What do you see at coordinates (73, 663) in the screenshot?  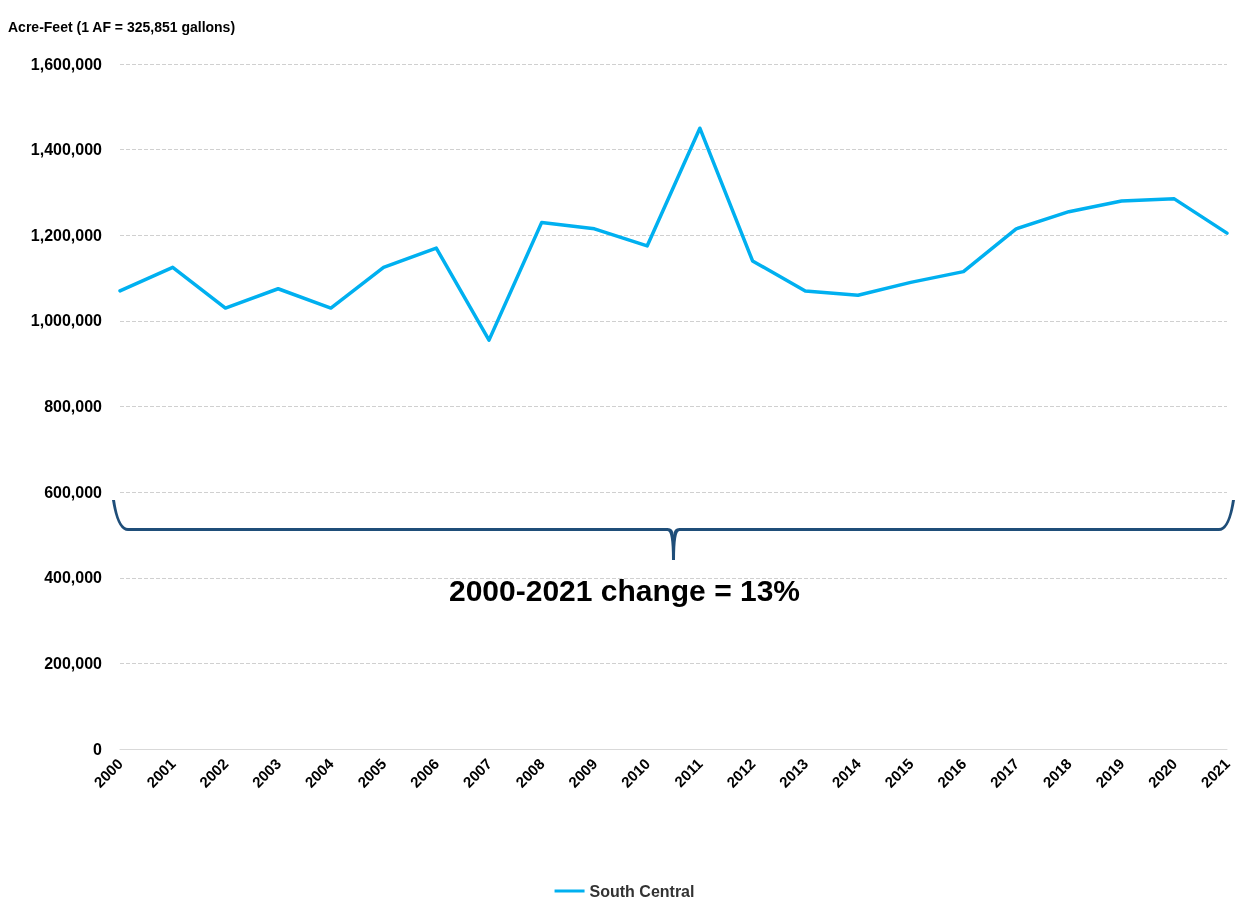 I see `y-tick-label: 200,000` at bounding box center [73, 663].